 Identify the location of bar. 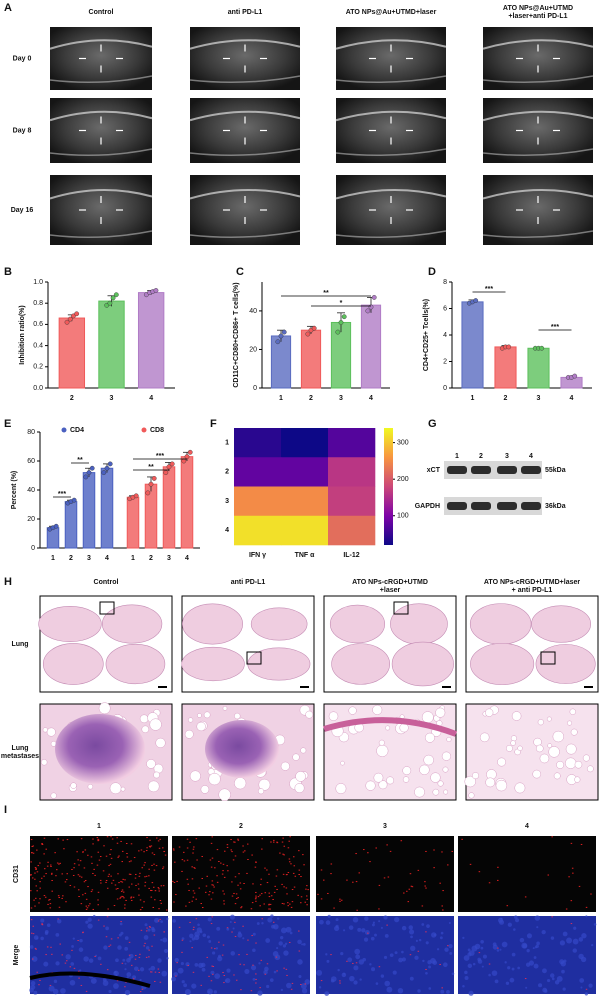
(89, 510).